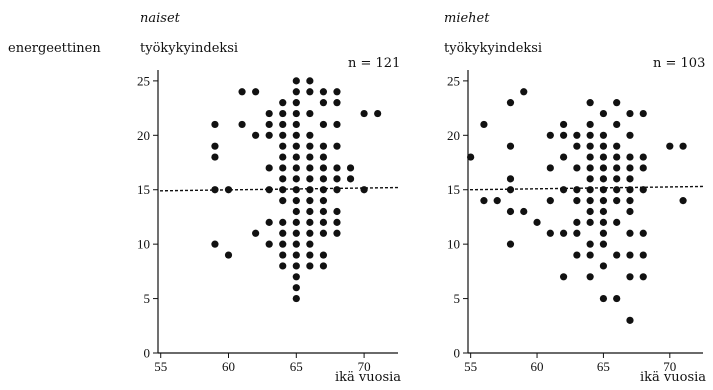 The height and width of the screenshot is (390, 713). Describe the element at coordinates (143, 244) in the screenshot. I see `y-tick-label-naiset: 10` at that location.